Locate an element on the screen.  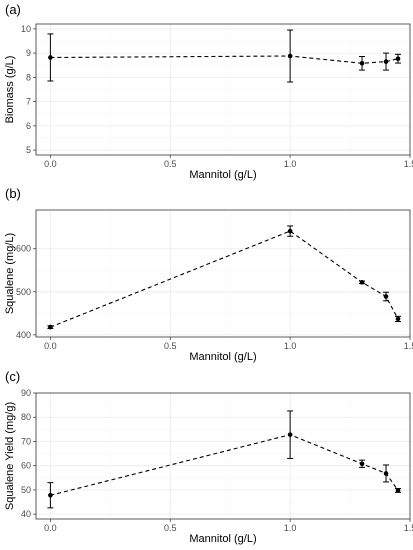
y-tick-label: 8 is located at coordinates (28, 77).